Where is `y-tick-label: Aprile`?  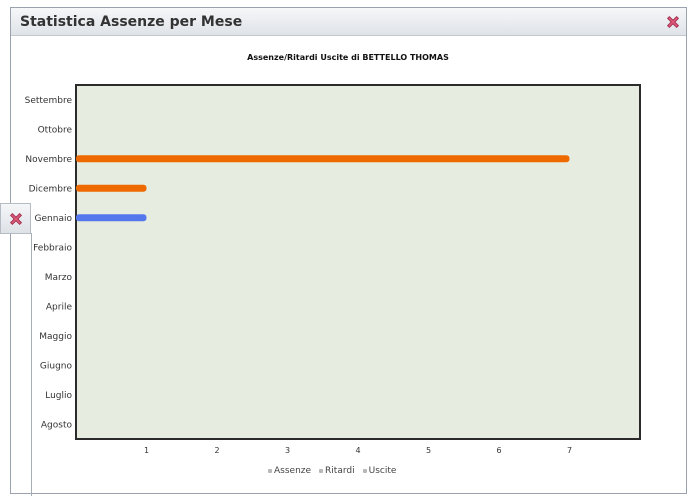 y-tick-label: Aprile is located at coordinates (59, 307).